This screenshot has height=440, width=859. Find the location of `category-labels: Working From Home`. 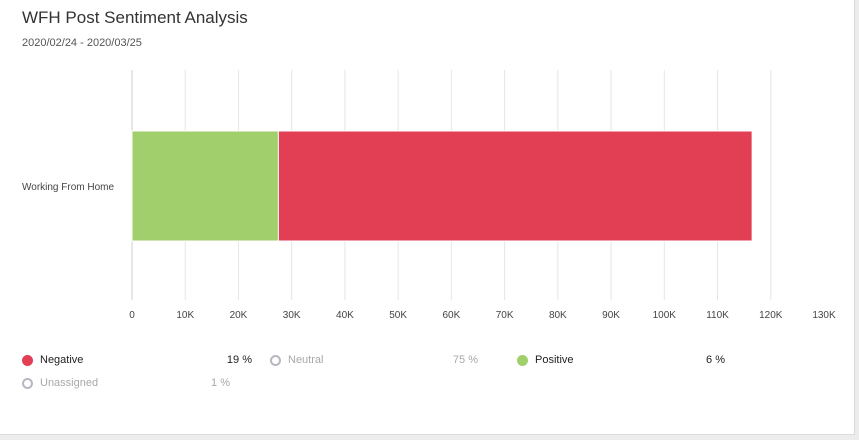

category-labels: Working From Home is located at coordinates (68, 187).